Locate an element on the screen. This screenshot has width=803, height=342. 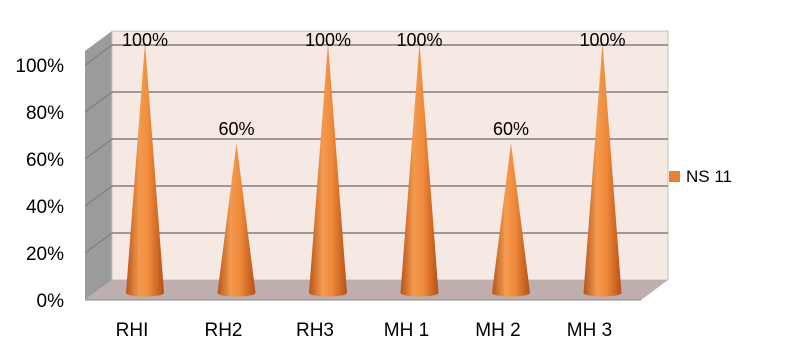
x-axis-ticks: RHI RH2 RH3 MH 1 MH 2 MH 3 is located at coordinates (364, 330).